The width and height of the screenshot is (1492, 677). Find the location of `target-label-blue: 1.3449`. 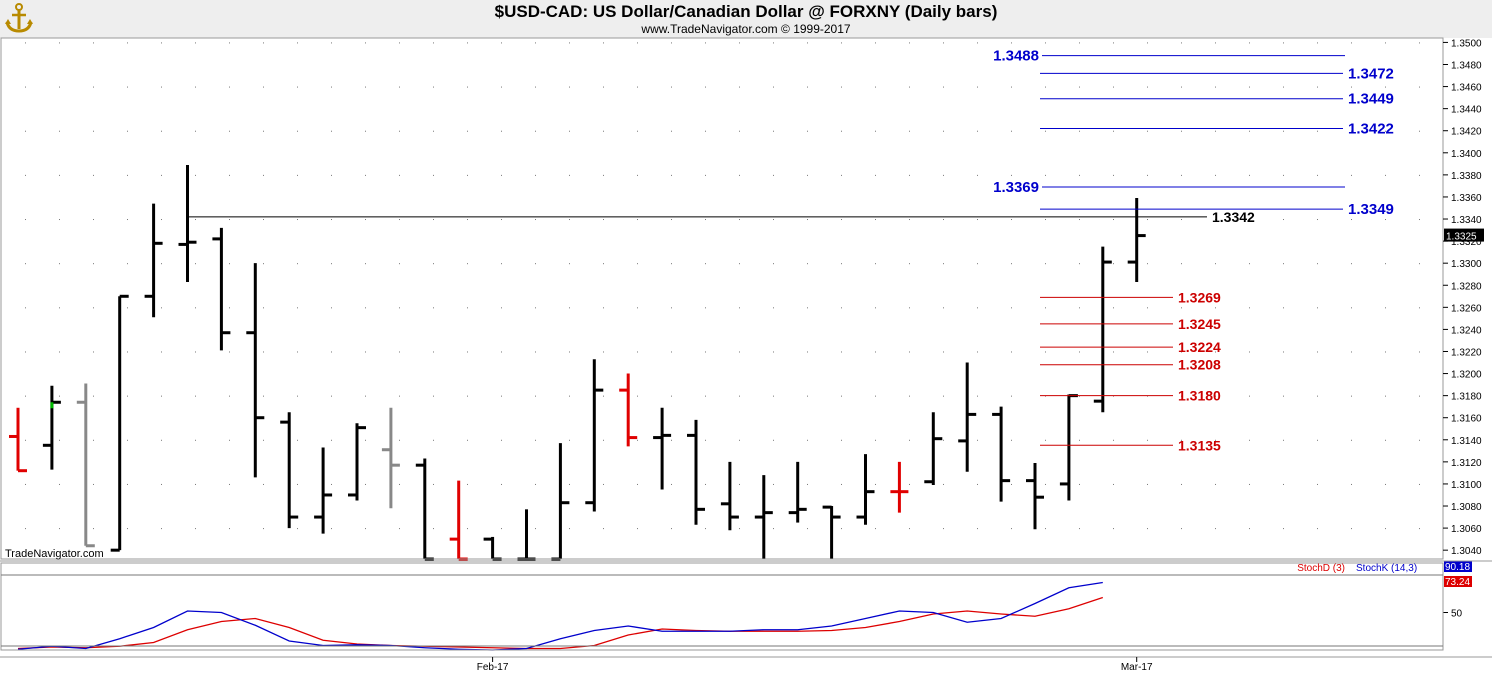

target-label-blue: 1.3449 is located at coordinates (1371, 99).